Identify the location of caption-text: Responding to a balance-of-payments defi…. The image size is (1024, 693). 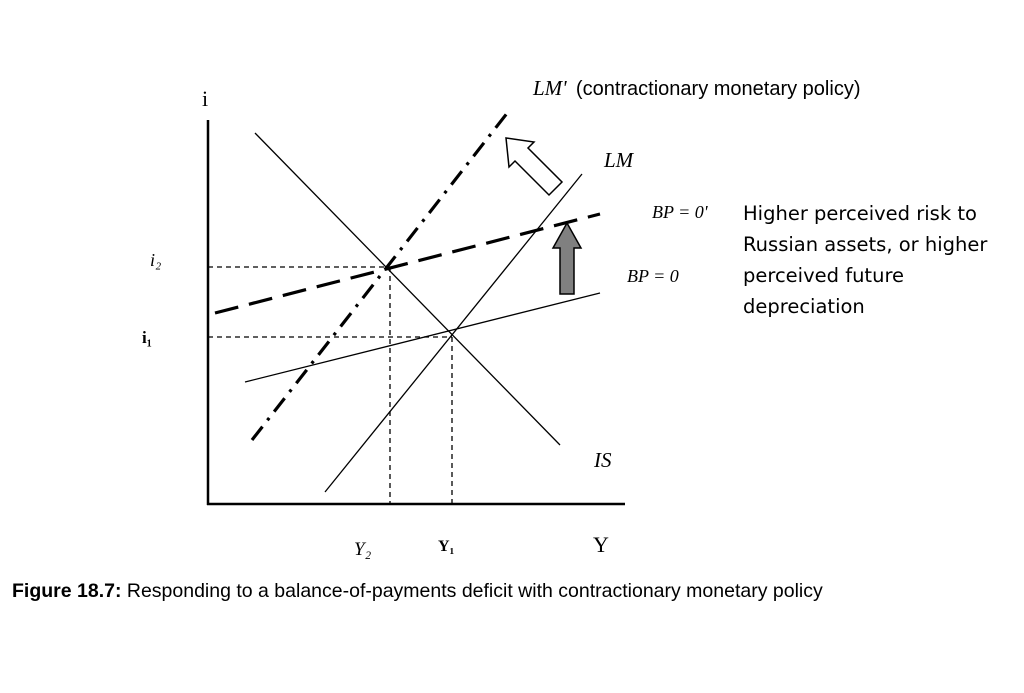
(472, 591).